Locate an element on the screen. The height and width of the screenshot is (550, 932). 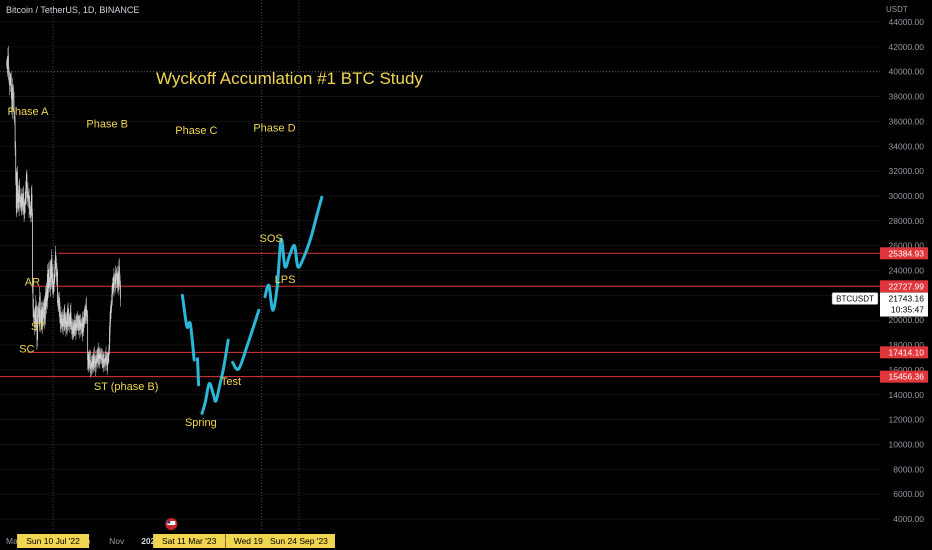
price-axis-bg is located at coordinates (906, 275).